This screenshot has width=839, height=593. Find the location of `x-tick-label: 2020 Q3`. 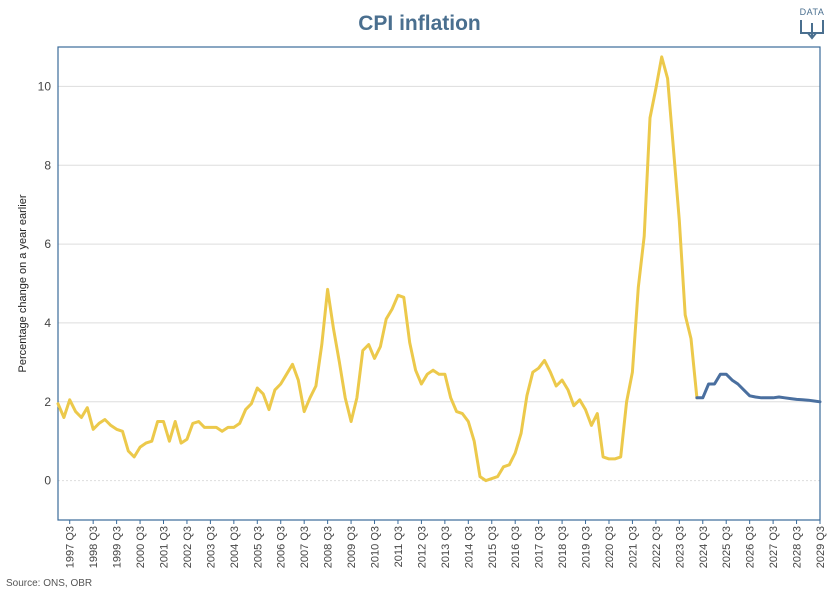

x-tick-label: 2020 Q3 is located at coordinates (610, 547).